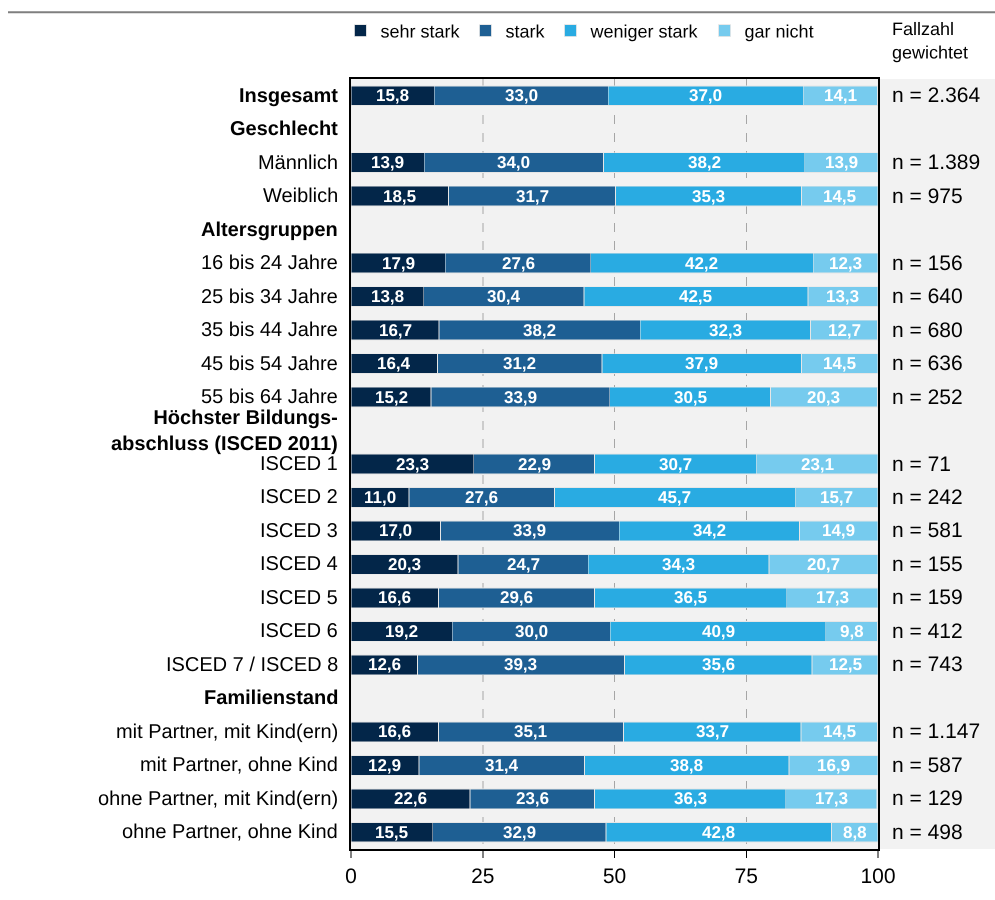 The image size is (995, 900). I want to click on y-tick-label: Familienstand, so click(271, 698).